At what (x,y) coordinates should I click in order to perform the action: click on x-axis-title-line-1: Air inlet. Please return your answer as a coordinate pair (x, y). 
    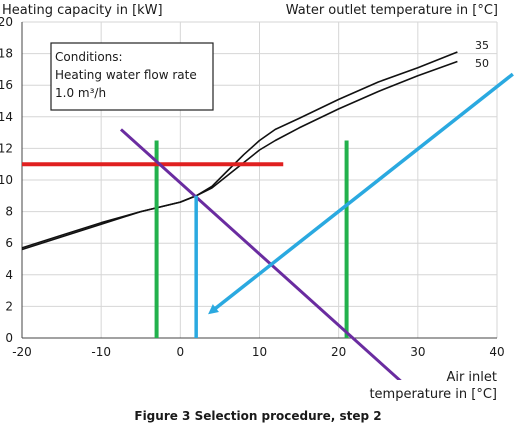
    Looking at the image, I should click on (471, 377).